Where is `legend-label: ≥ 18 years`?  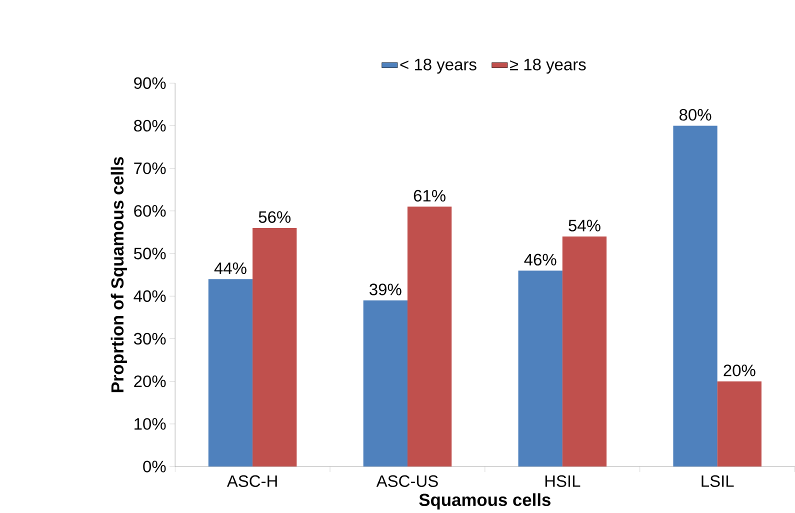
legend-label: ≥ 18 years is located at coordinates (548, 66).